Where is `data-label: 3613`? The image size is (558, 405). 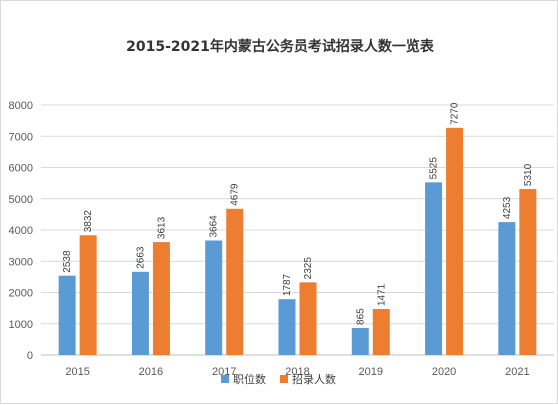
data-label: 3613 is located at coordinates (161, 227).